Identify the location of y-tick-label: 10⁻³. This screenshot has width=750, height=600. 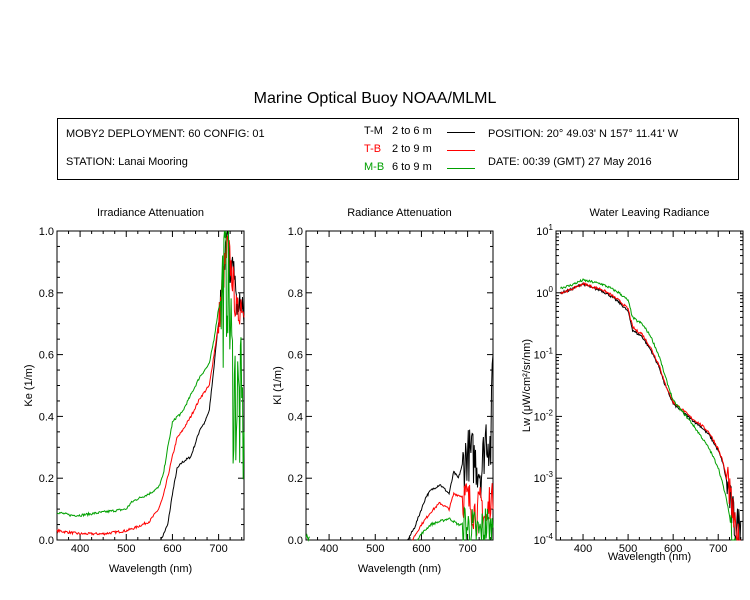
(544, 477).